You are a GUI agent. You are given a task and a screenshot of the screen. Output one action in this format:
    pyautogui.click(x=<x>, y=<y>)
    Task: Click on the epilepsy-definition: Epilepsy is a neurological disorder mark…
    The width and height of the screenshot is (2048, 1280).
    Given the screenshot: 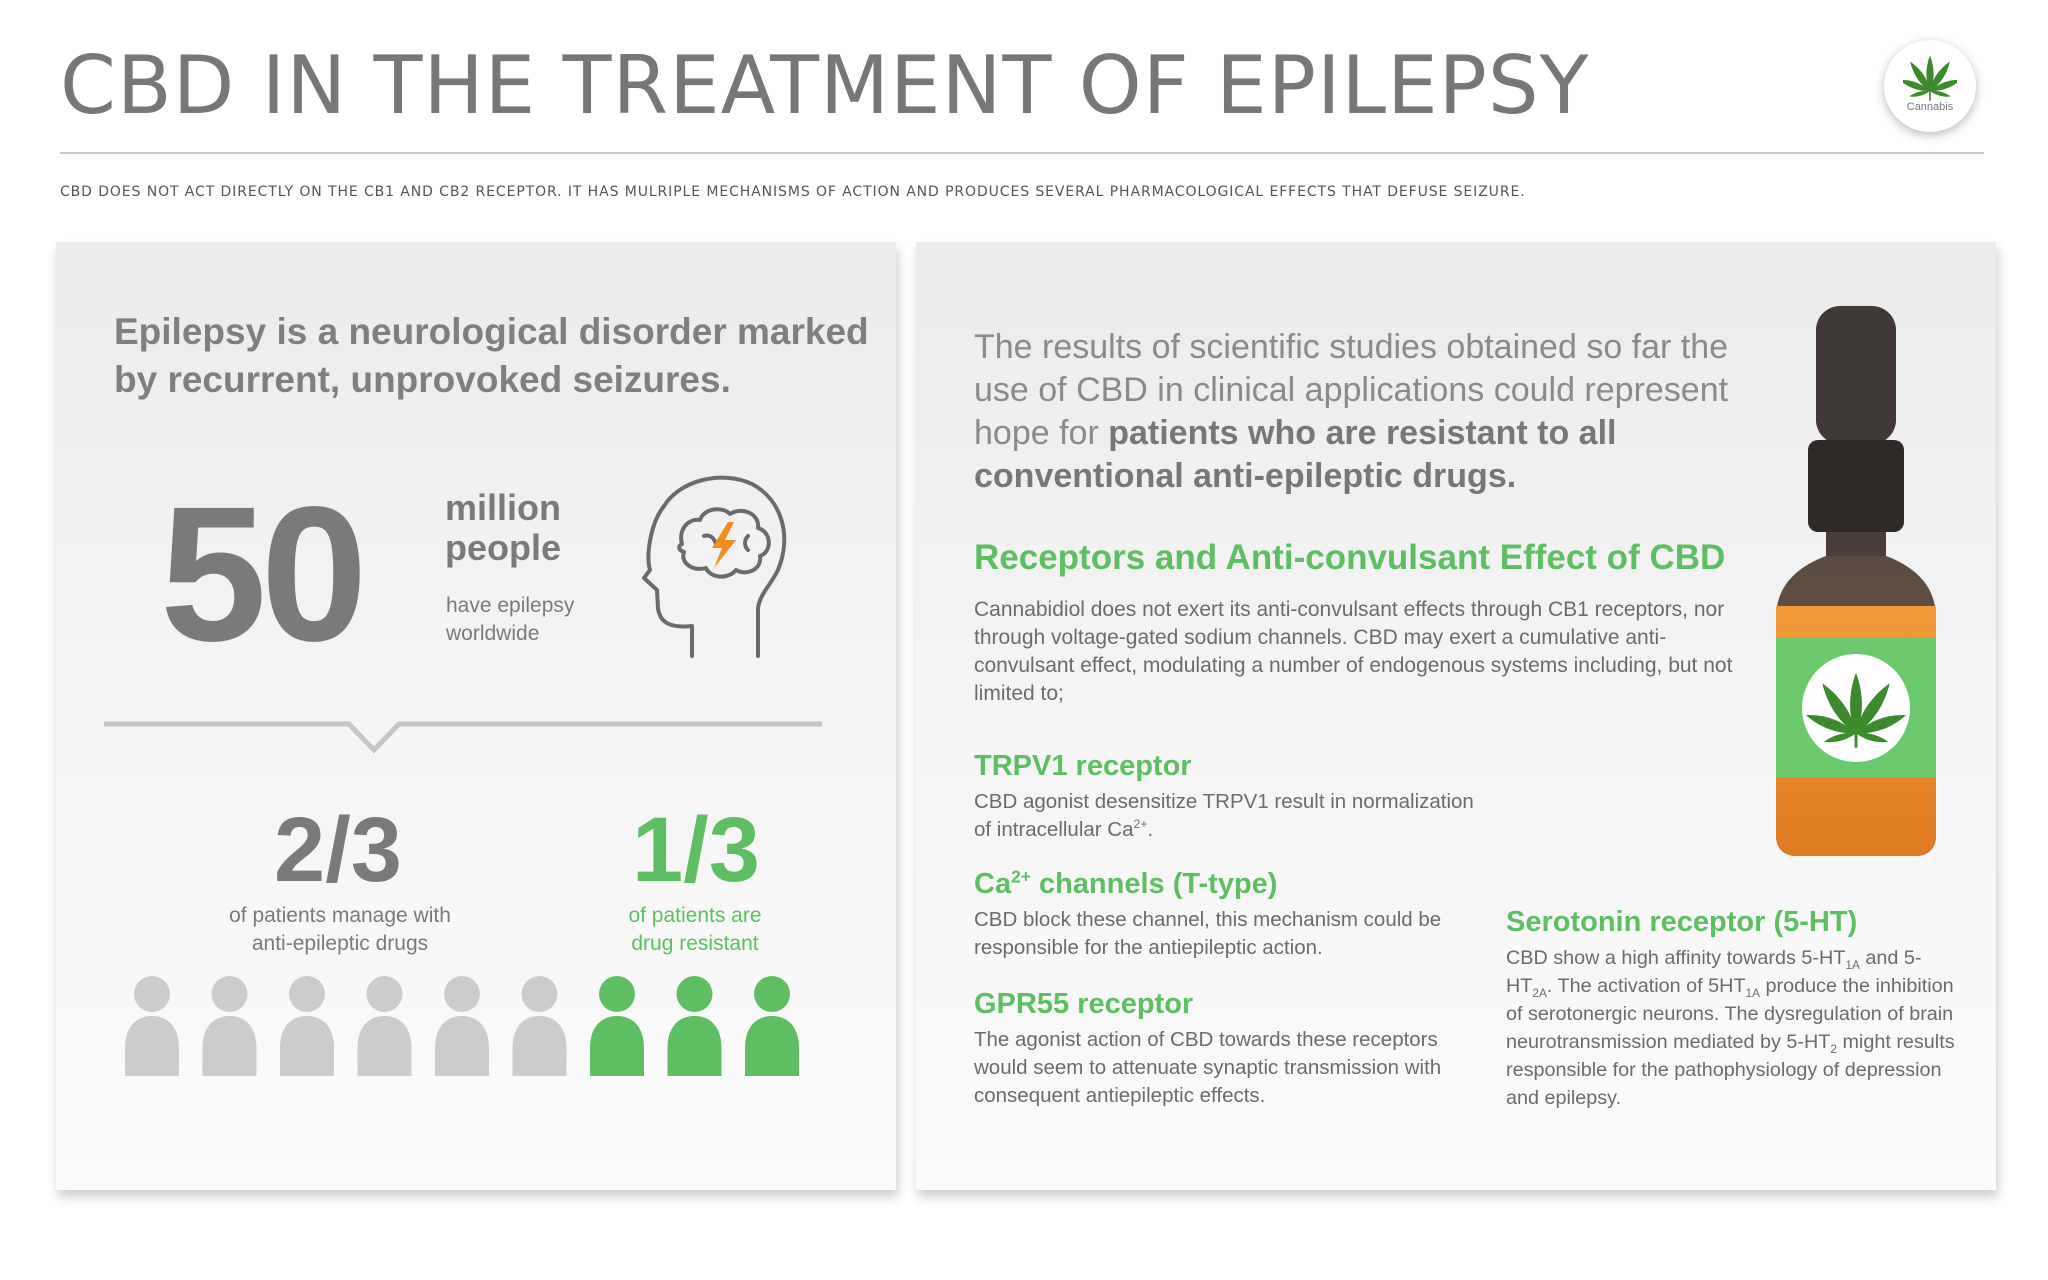 What is the action you would take?
    pyautogui.click(x=491, y=355)
    